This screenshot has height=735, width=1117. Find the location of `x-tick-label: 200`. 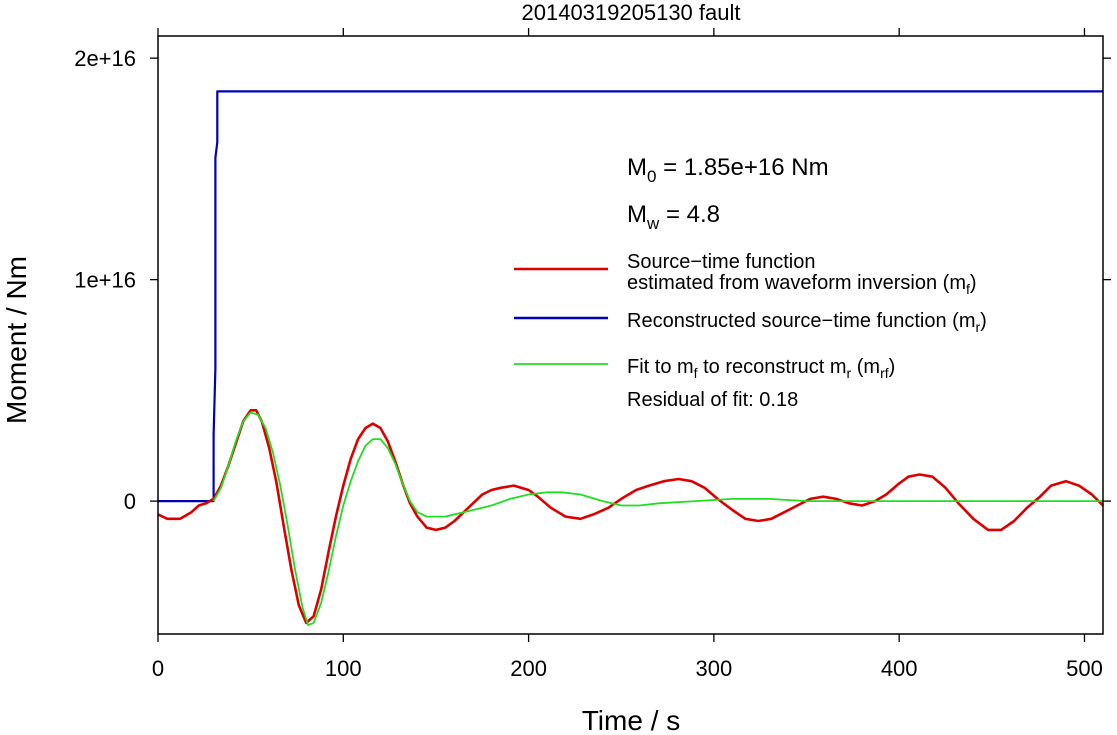

x-tick-label: 200 is located at coordinates (528, 668).